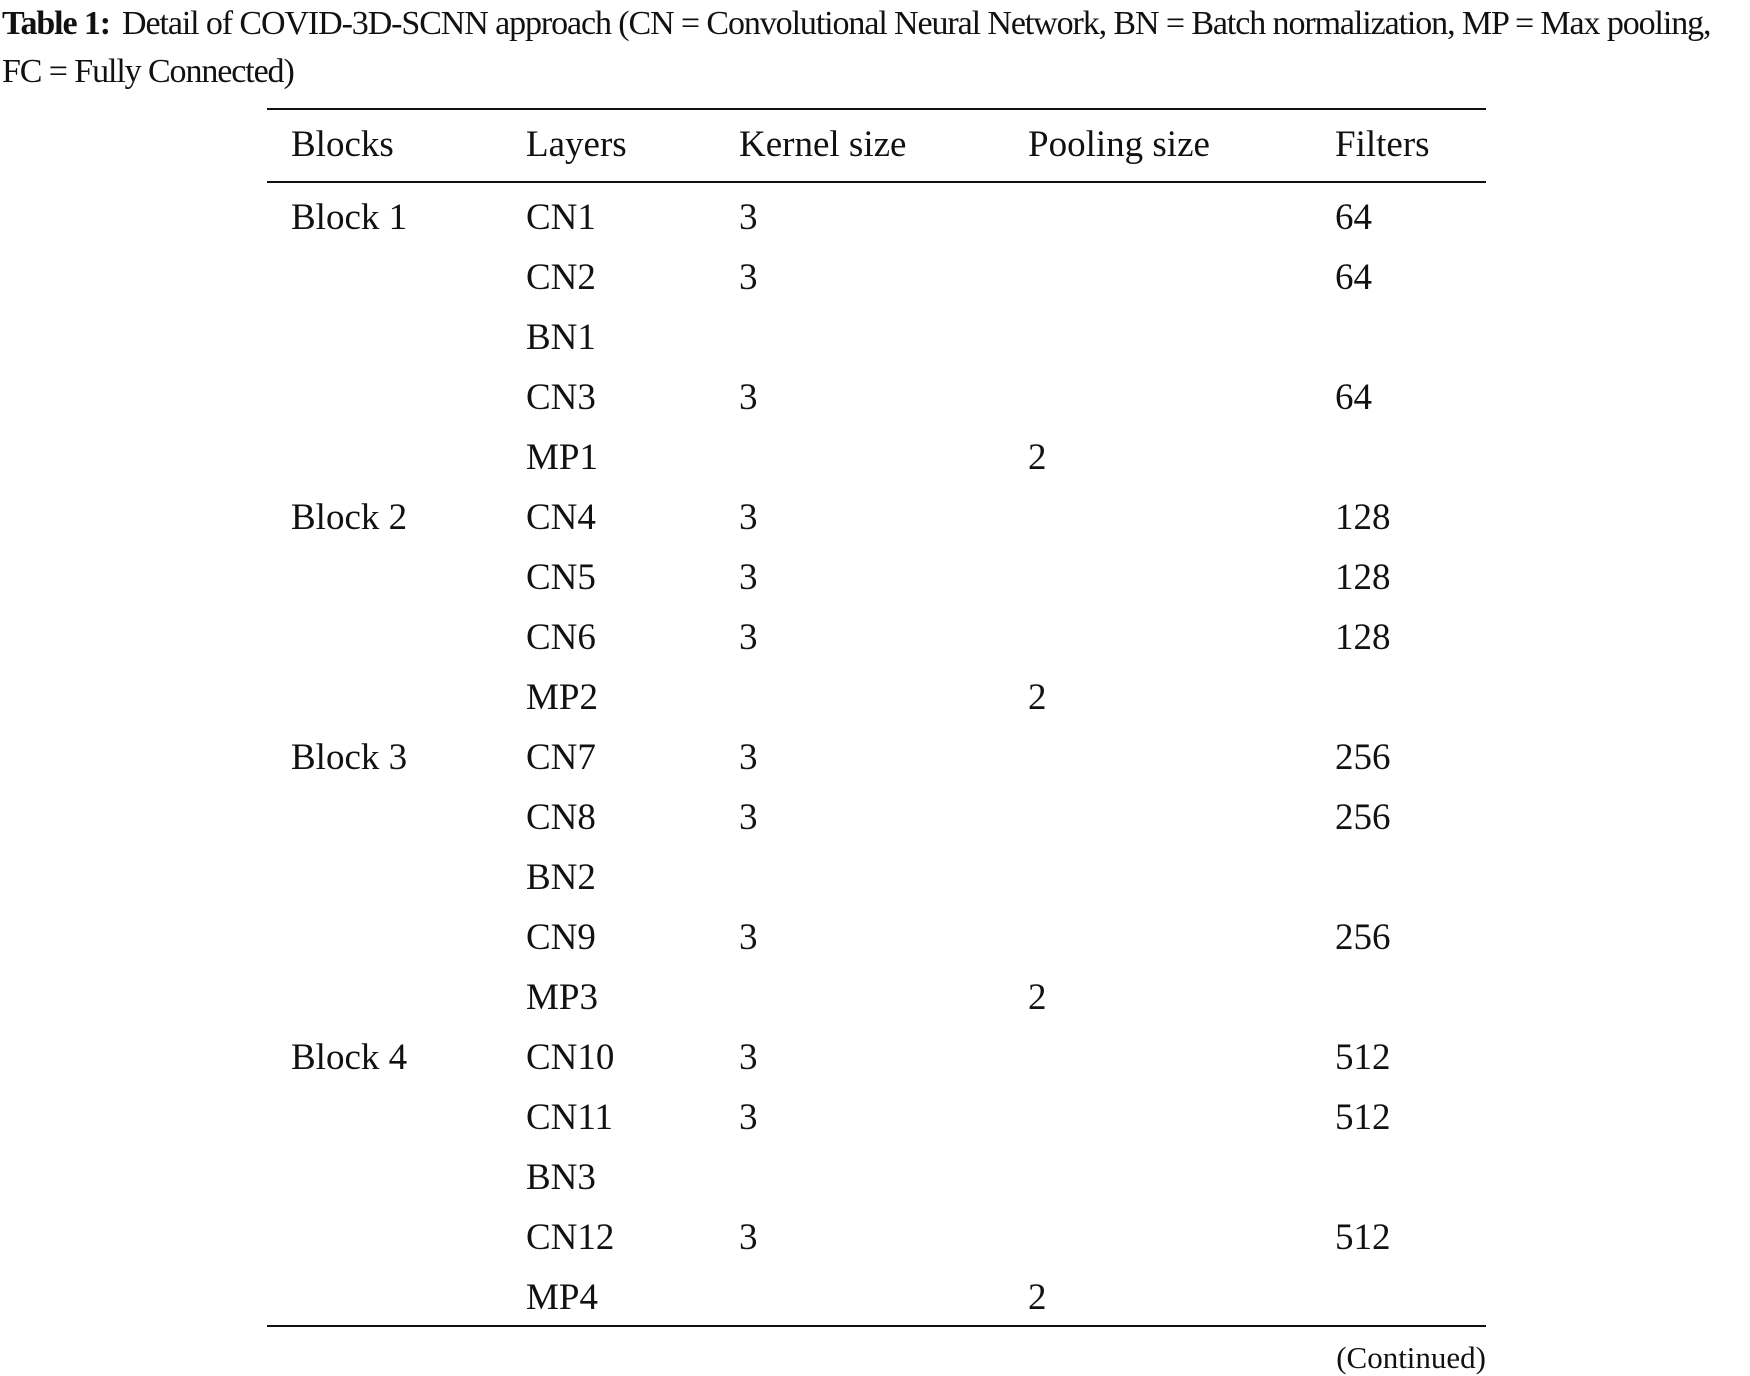 This screenshot has width=1750, height=1376. Describe the element at coordinates (1119, 144) in the screenshot. I see `header-cell: Pooling size` at that location.